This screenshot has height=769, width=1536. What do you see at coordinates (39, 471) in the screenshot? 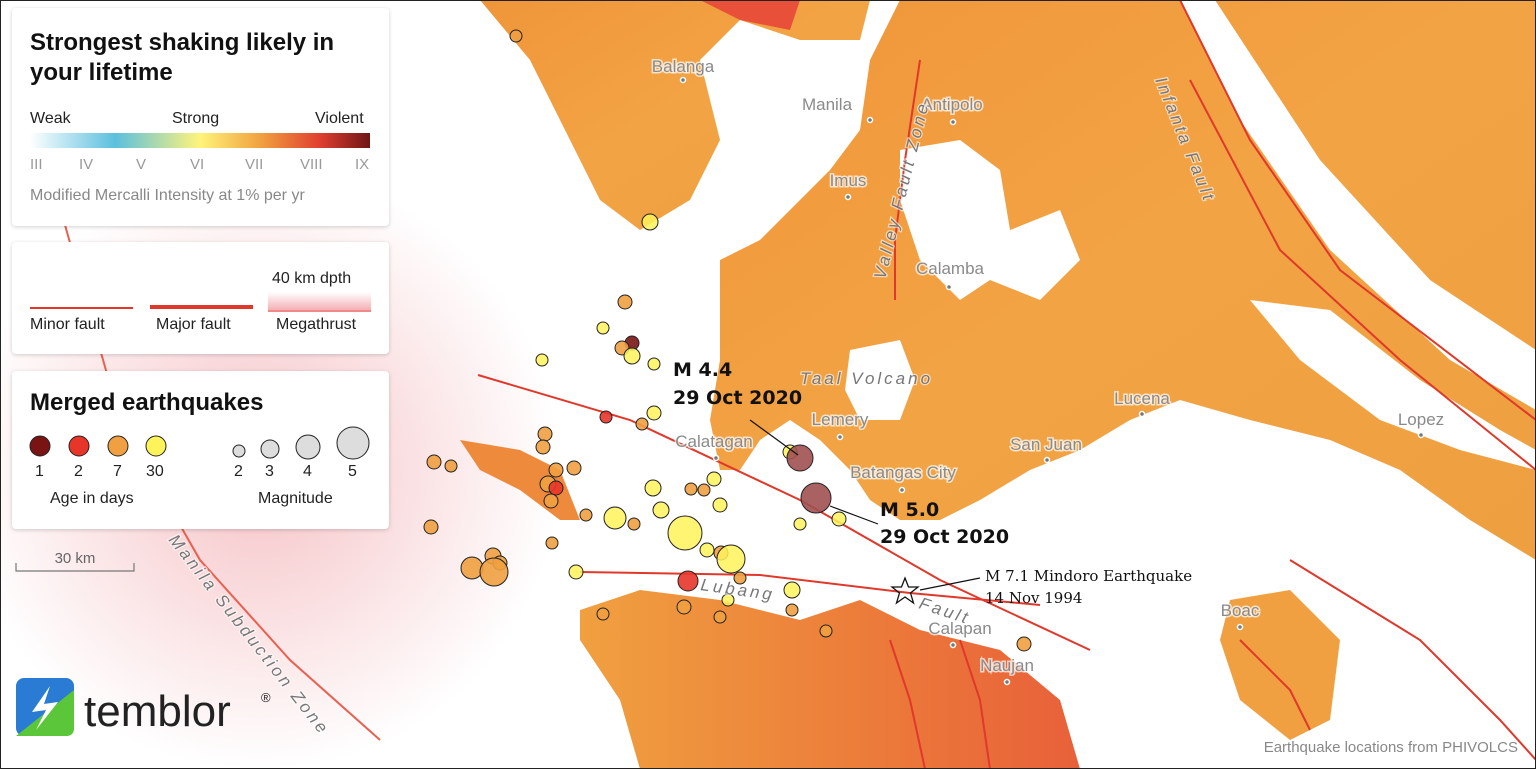
I see `age-label: 1` at bounding box center [39, 471].